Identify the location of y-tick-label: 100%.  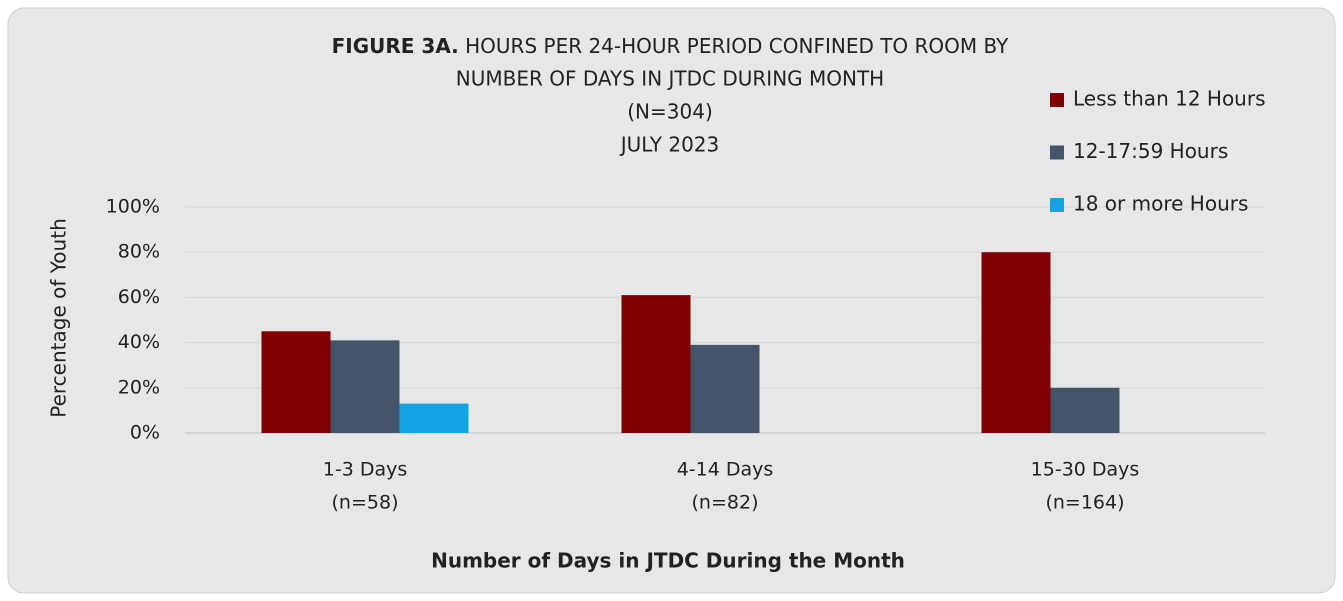
(133, 207).